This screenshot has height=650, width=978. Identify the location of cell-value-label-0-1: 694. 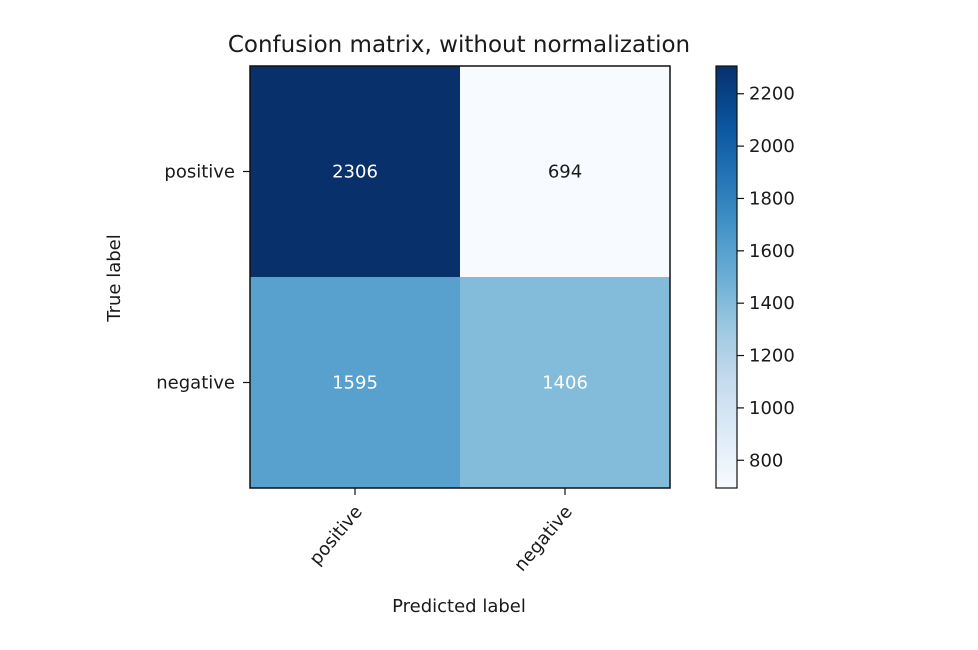
(565, 172).